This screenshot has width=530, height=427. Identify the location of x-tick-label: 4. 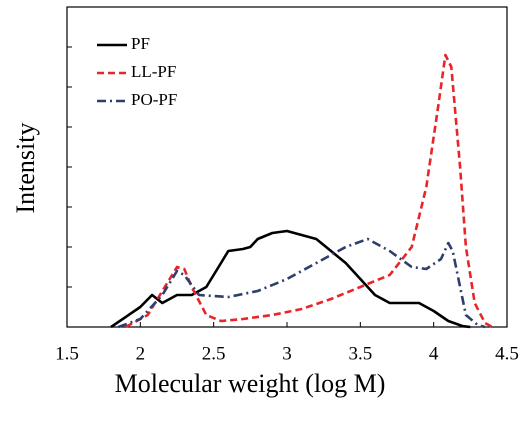
(434, 353).